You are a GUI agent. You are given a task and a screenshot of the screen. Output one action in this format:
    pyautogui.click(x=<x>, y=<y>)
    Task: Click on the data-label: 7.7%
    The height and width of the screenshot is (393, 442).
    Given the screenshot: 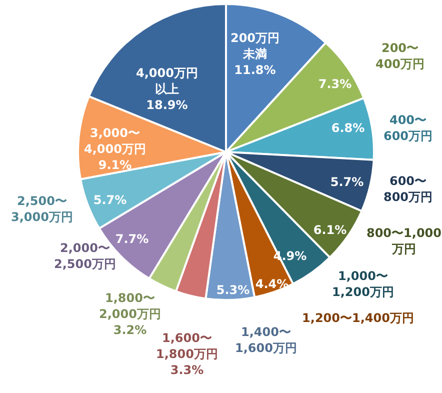 What is the action you would take?
    pyautogui.click(x=132, y=239)
    